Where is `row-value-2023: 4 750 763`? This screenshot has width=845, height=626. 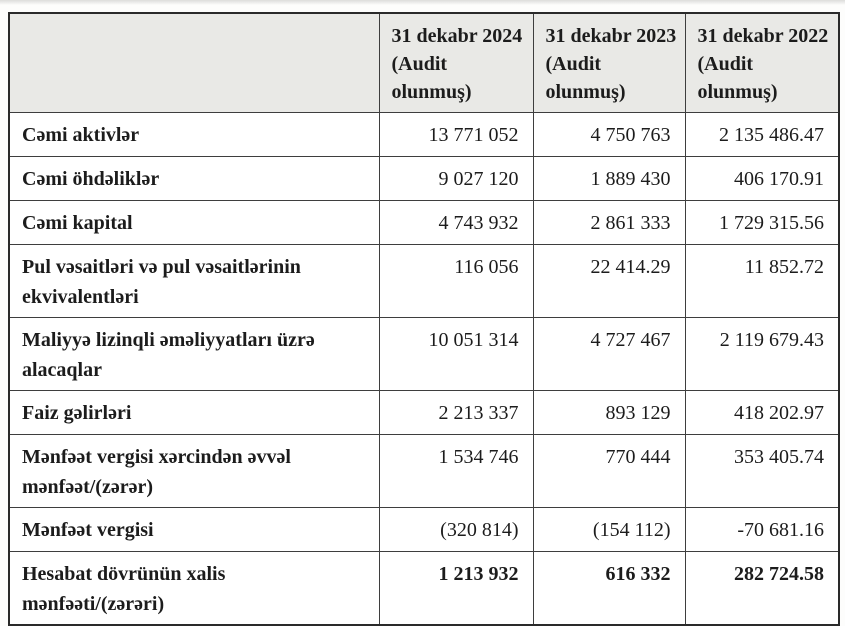 row-value-2023: 4 750 763 is located at coordinates (609, 134).